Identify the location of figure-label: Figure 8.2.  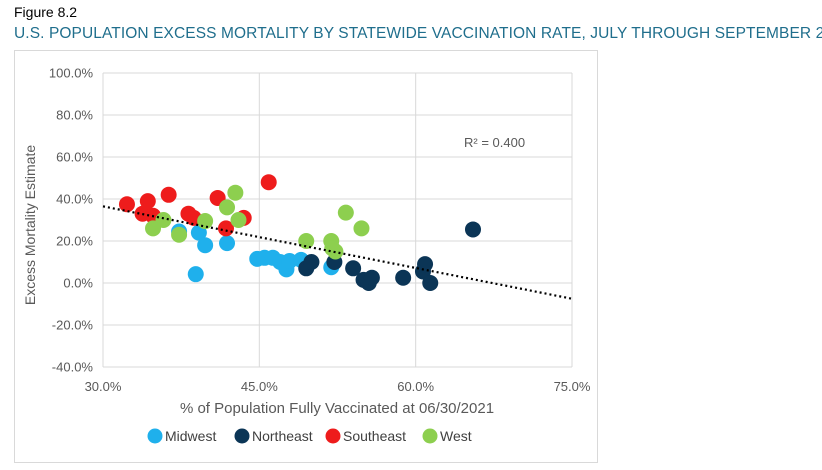
(46, 12).